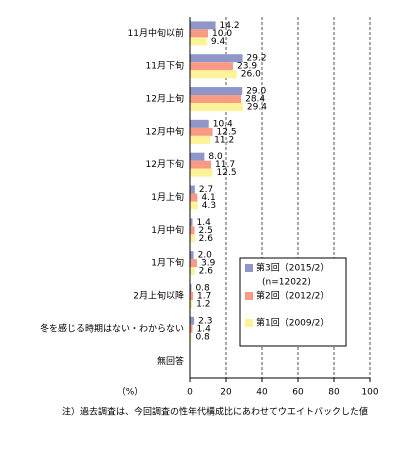  Describe the element at coordinates (218, 42) in the screenshot. I see `value-label: 9.4` at that location.